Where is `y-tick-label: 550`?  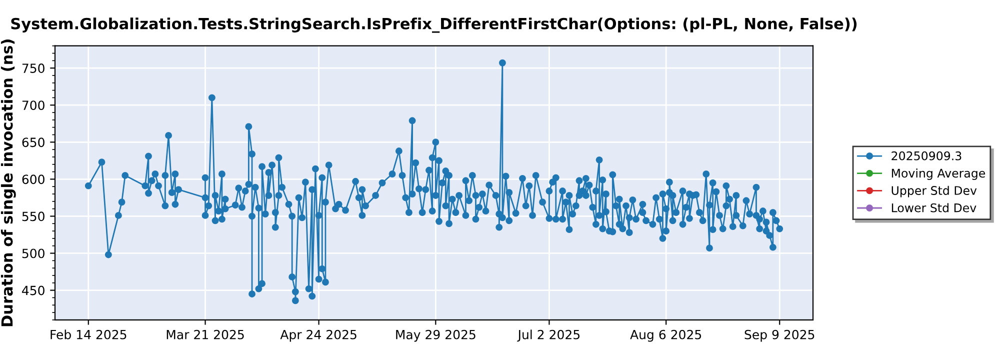
y-tick-label: 550 is located at coordinates (33, 217).